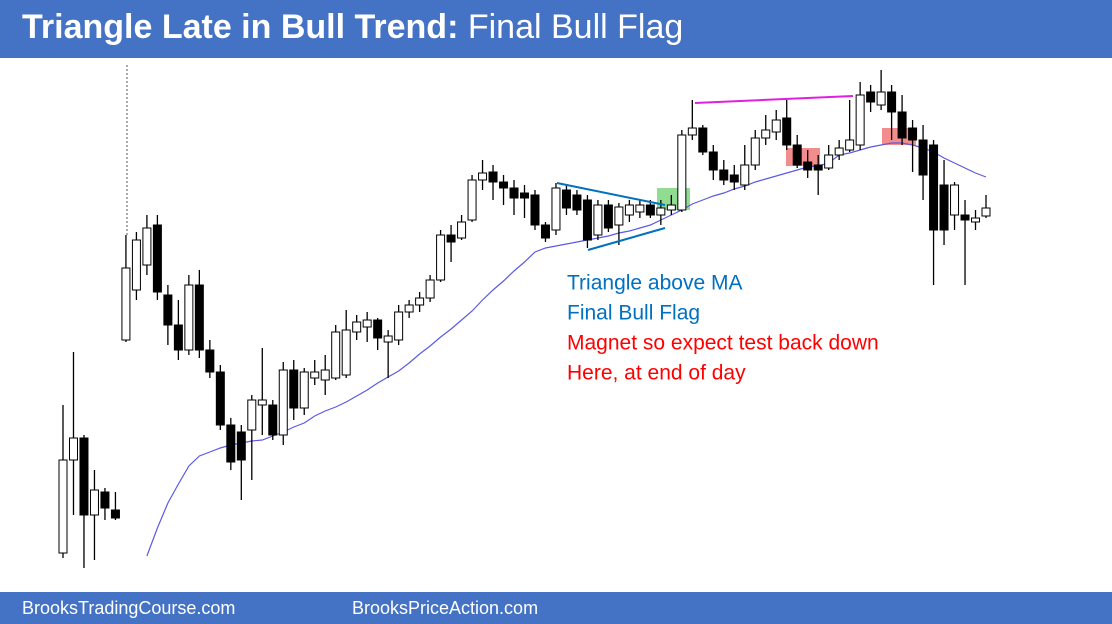 Image resolution: width=1112 pixels, height=624 pixels. Describe the element at coordinates (633, 313) in the screenshot. I see `annotation: Final Bull Flag` at that location.